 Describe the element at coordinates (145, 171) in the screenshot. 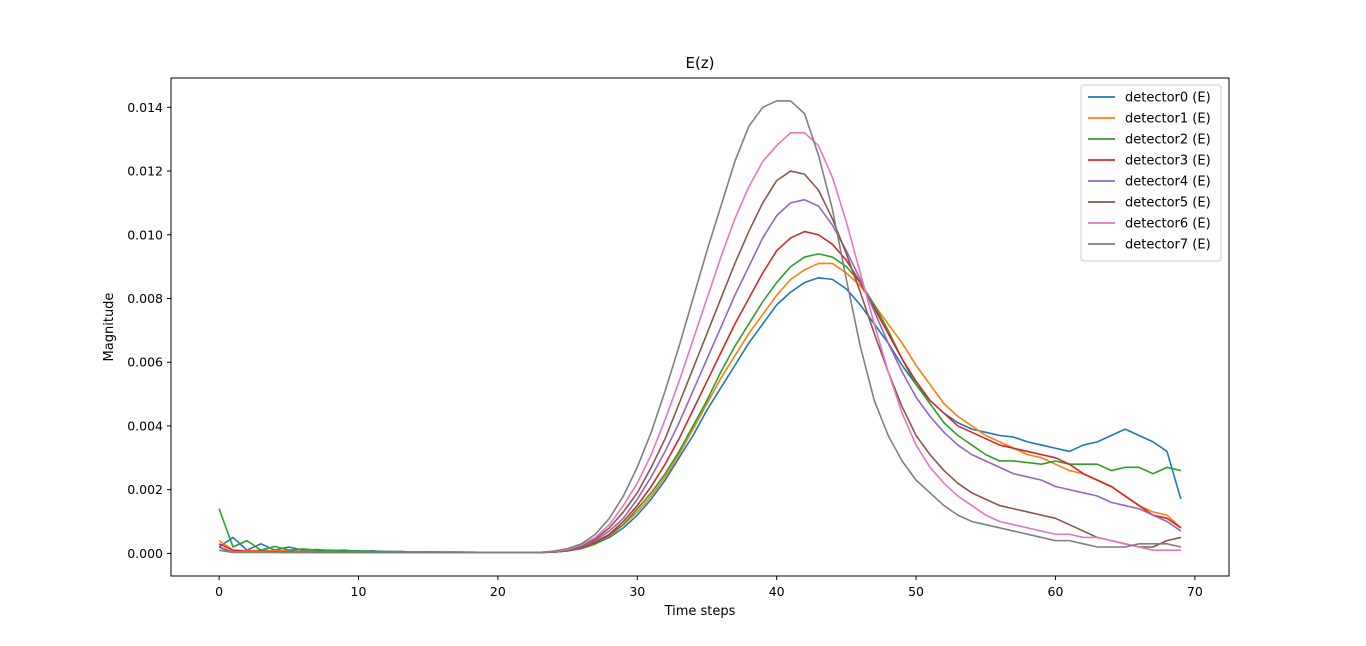

I see `y-tick-label: 0.012` at that location.